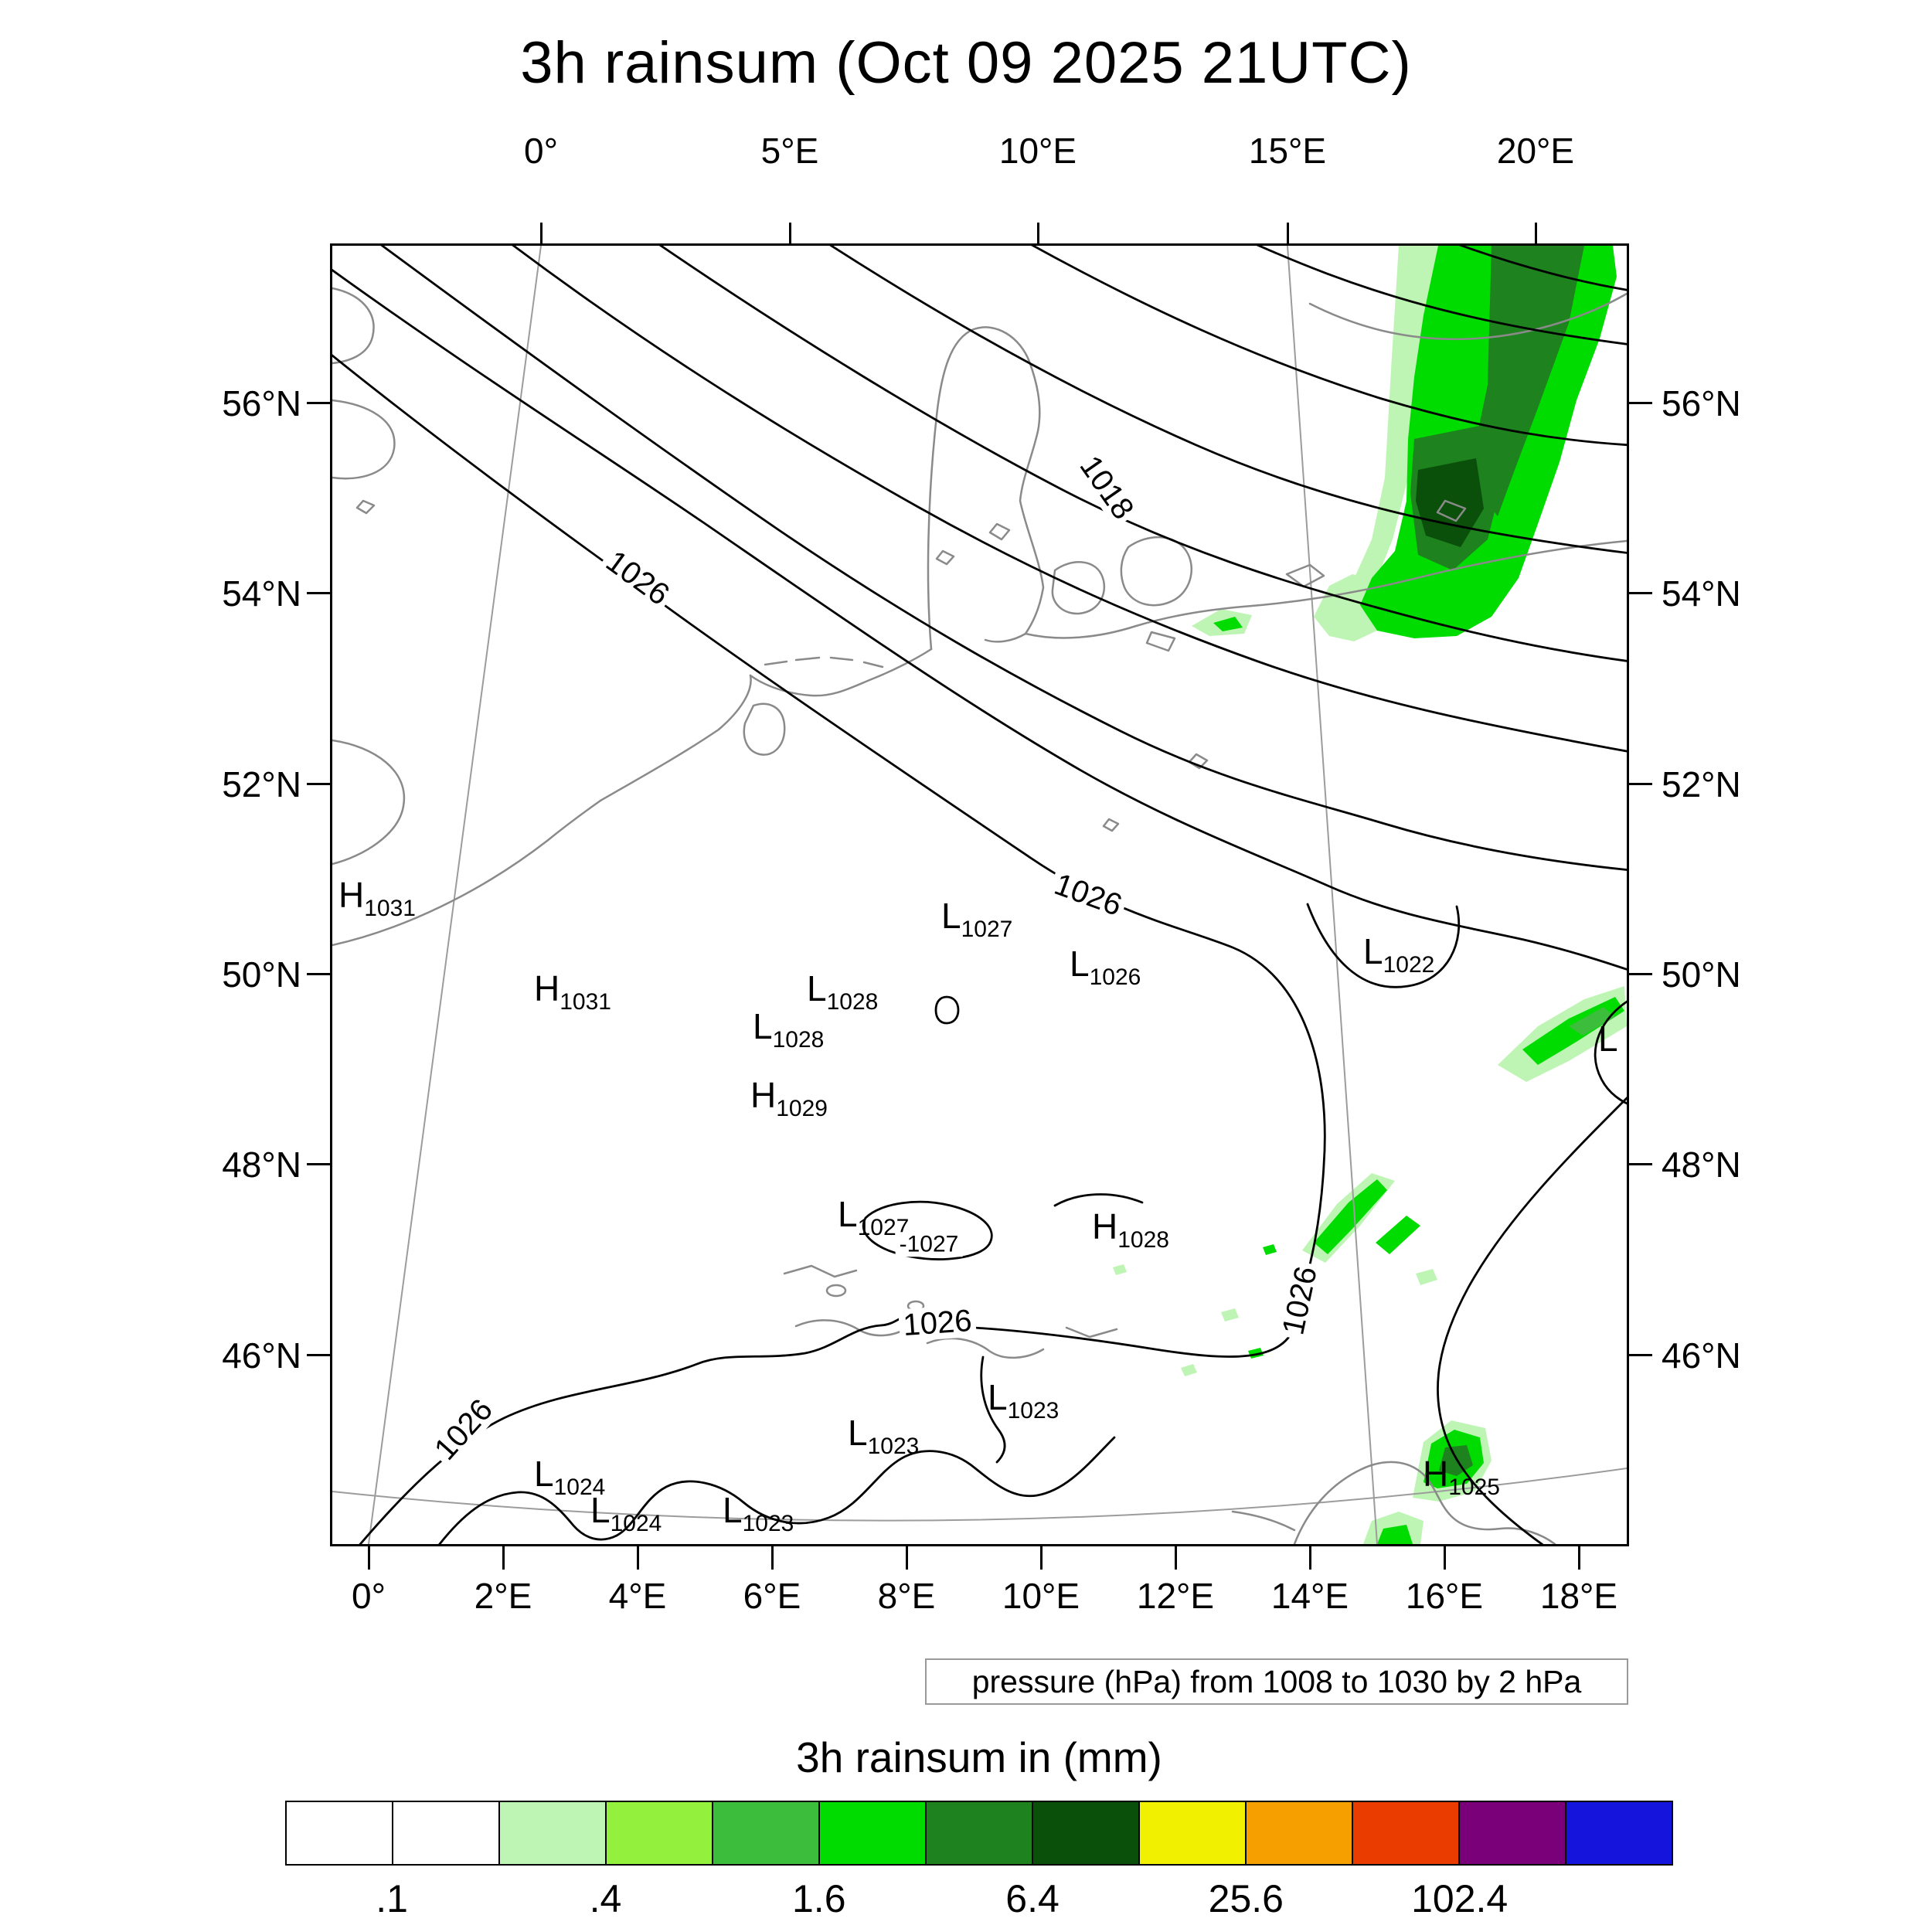 This screenshot has height=1932, width=1932. Describe the element at coordinates (929, 1244) in the screenshot. I see `contour-label: -1027` at that location.